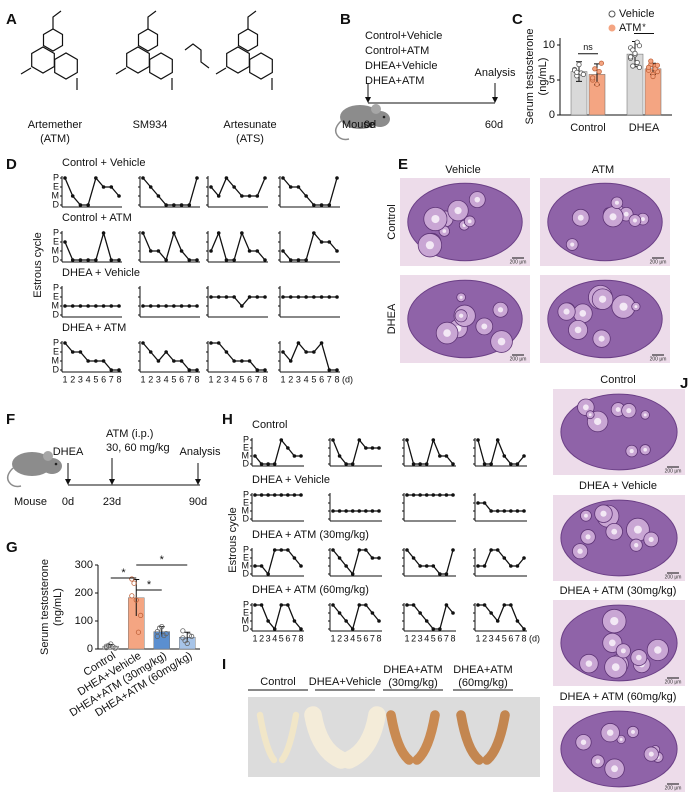 The image size is (699, 793). I want to click on panel-label: C, so click(517, 19).